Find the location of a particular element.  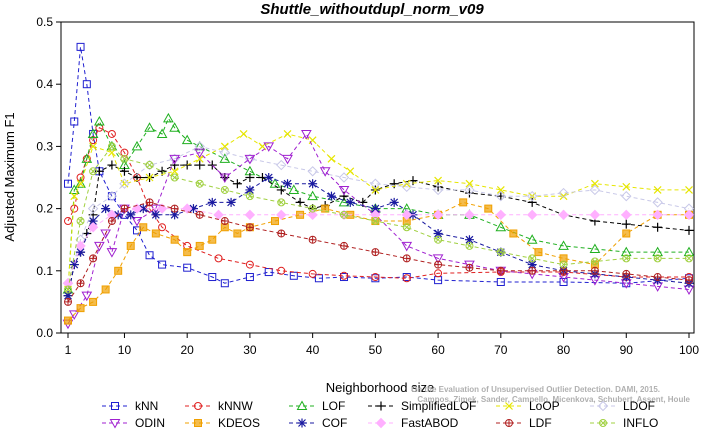

legend-item-knn: kNN is located at coordinates (130, 406).